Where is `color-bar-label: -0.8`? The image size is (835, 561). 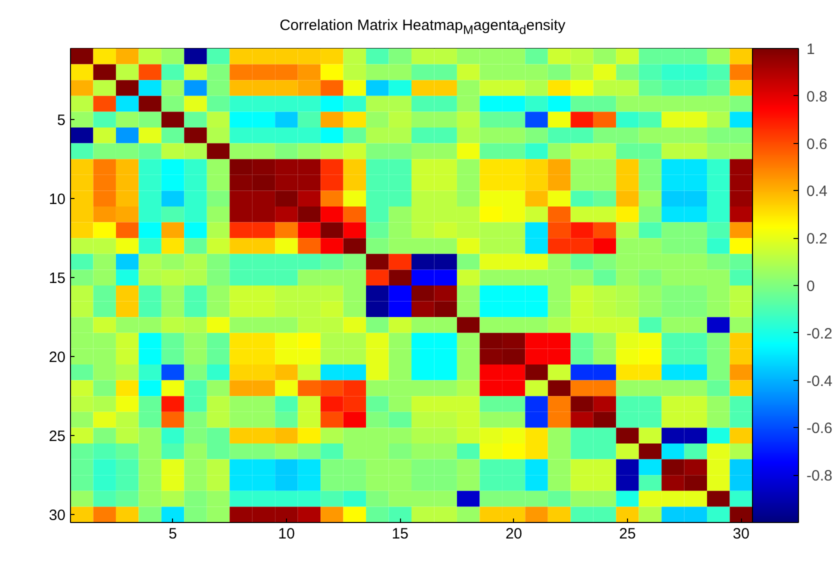 color-bar-label: -0.8 is located at coordinates (819, 476).